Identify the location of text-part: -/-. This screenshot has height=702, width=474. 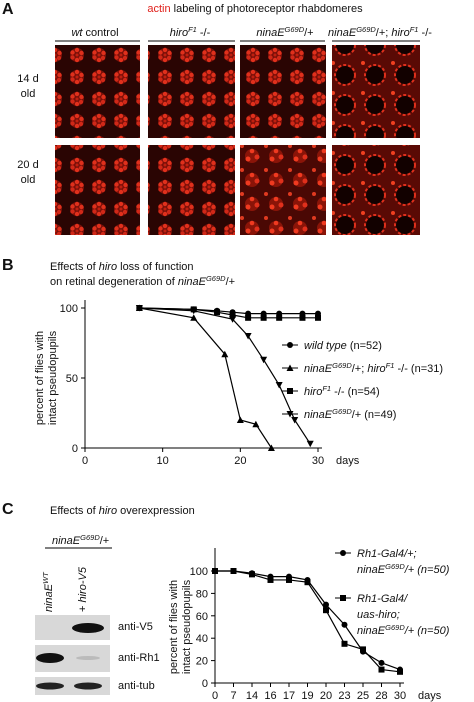
(425, 33).